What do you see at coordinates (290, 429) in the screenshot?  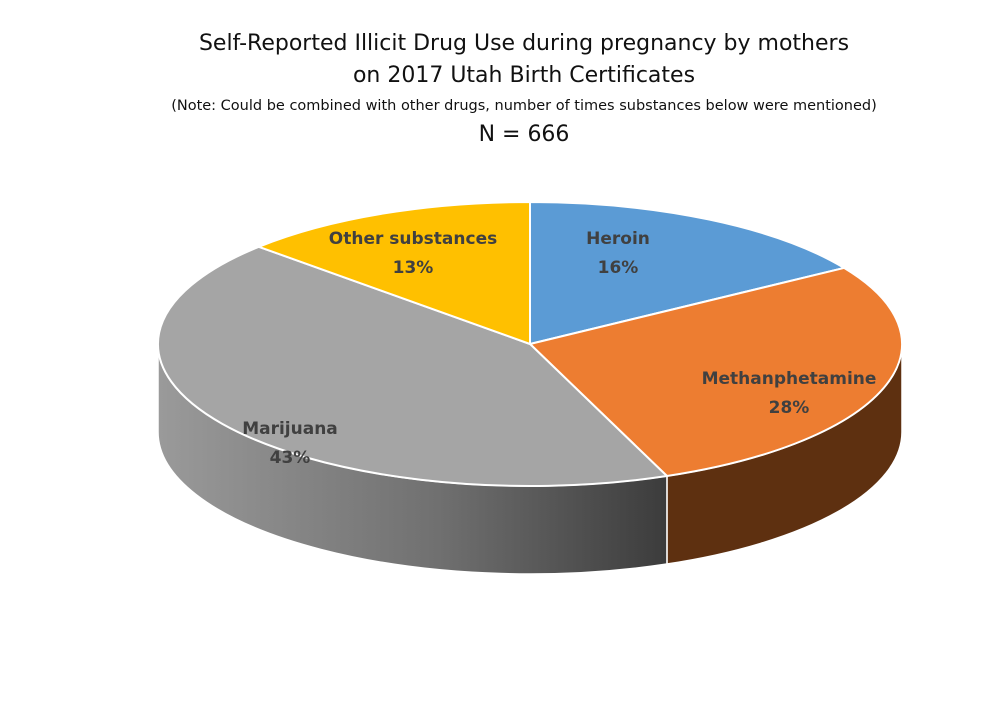 I see `slice-name-marijuana: Marijuana` at bounding box center [290, 429].